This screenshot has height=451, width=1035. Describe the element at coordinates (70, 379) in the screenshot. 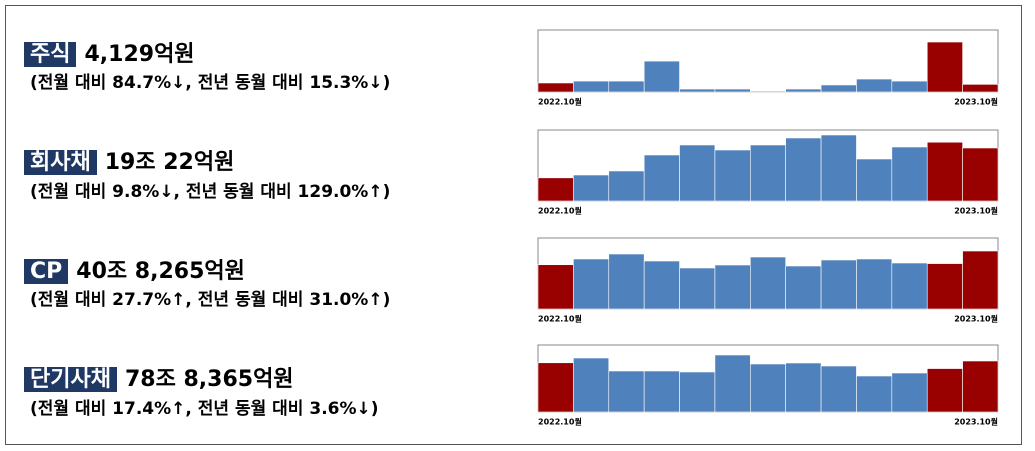

I see `label-badge: 단기사채` at that location.